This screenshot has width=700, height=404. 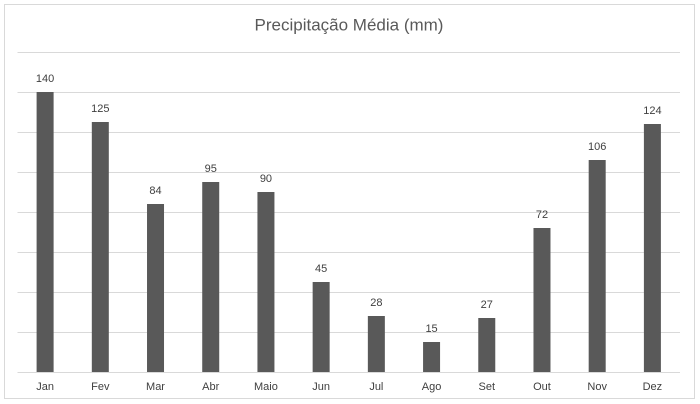 What do you see at coordinates (211, 169) in the screenshot?
I see `value-label: 95` at bounding box center [211, 169].